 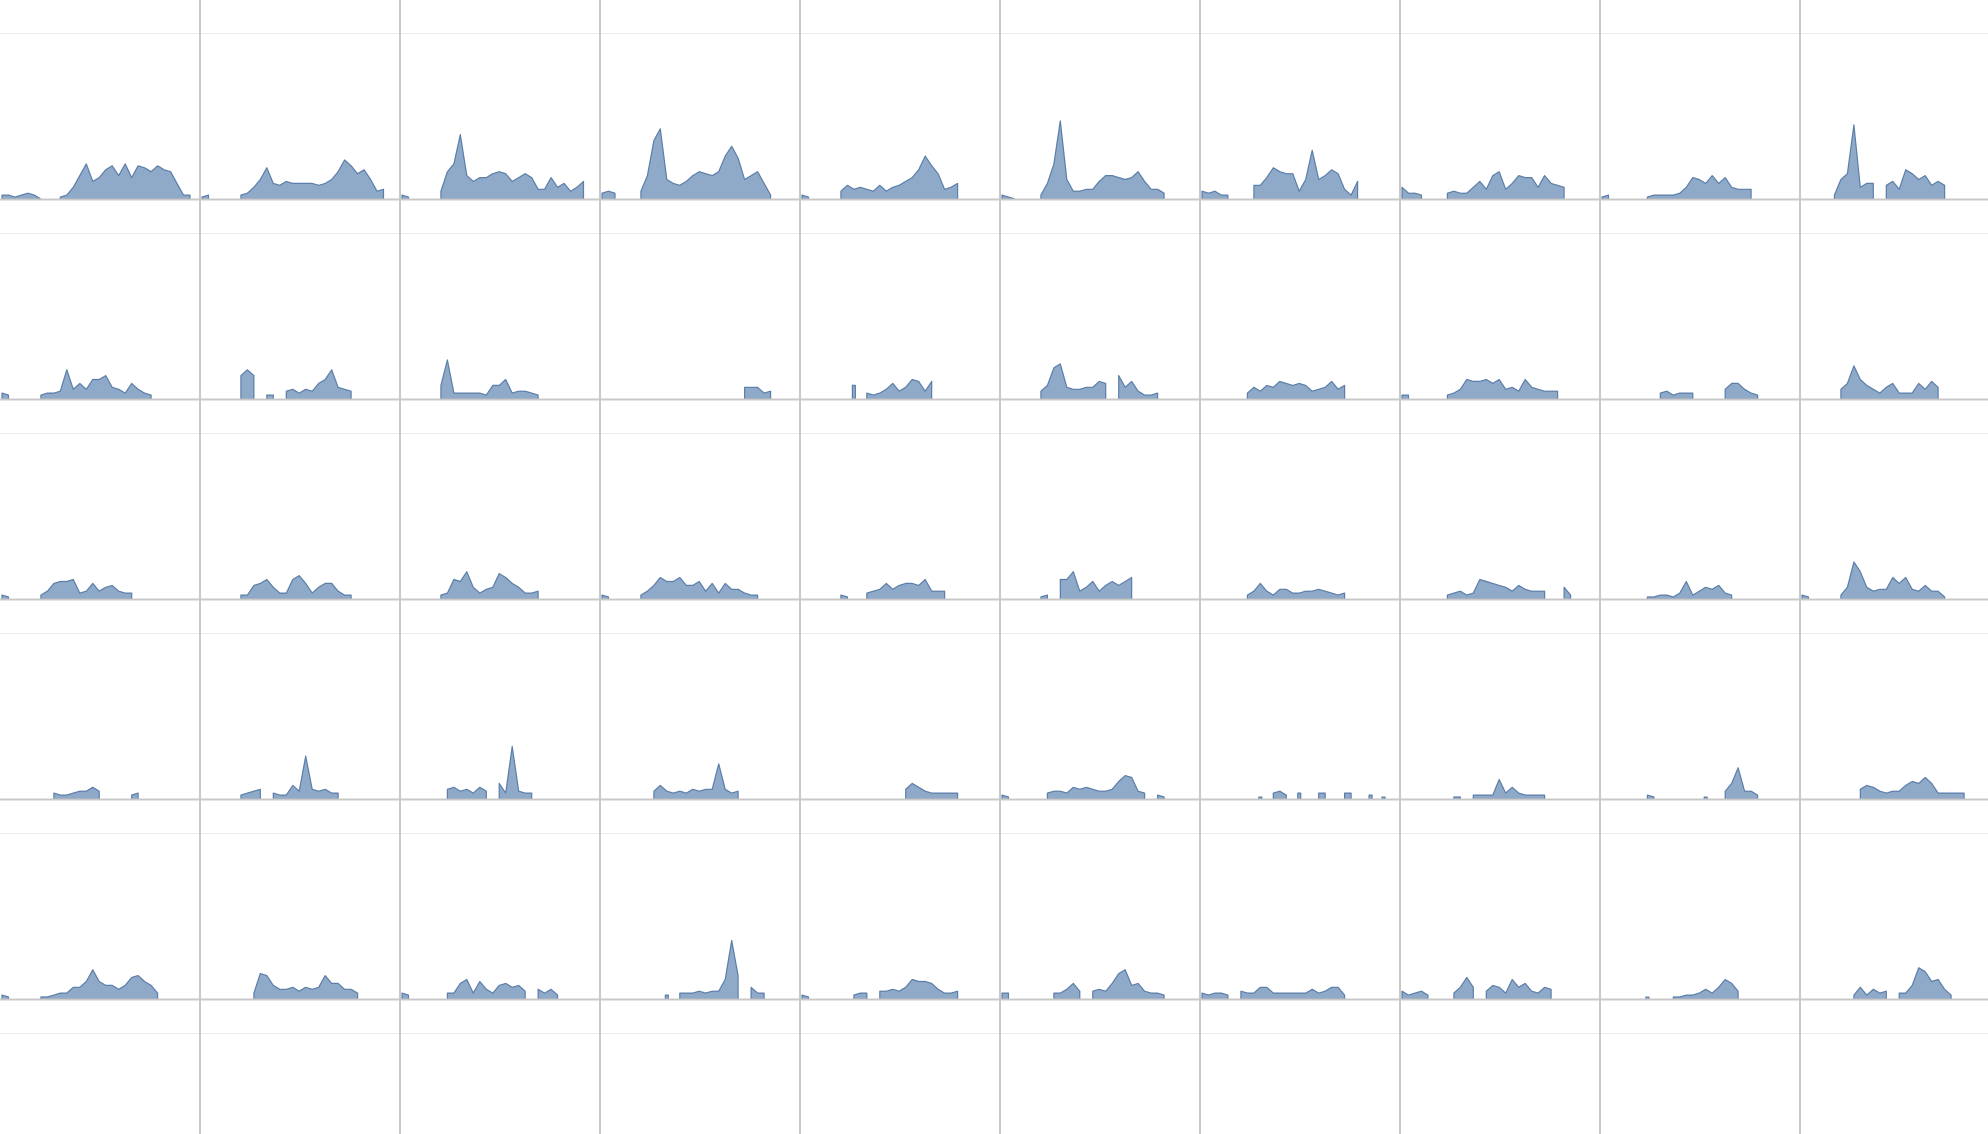 I want to click on panel-r2-c9, so click(x=1873, y=580).